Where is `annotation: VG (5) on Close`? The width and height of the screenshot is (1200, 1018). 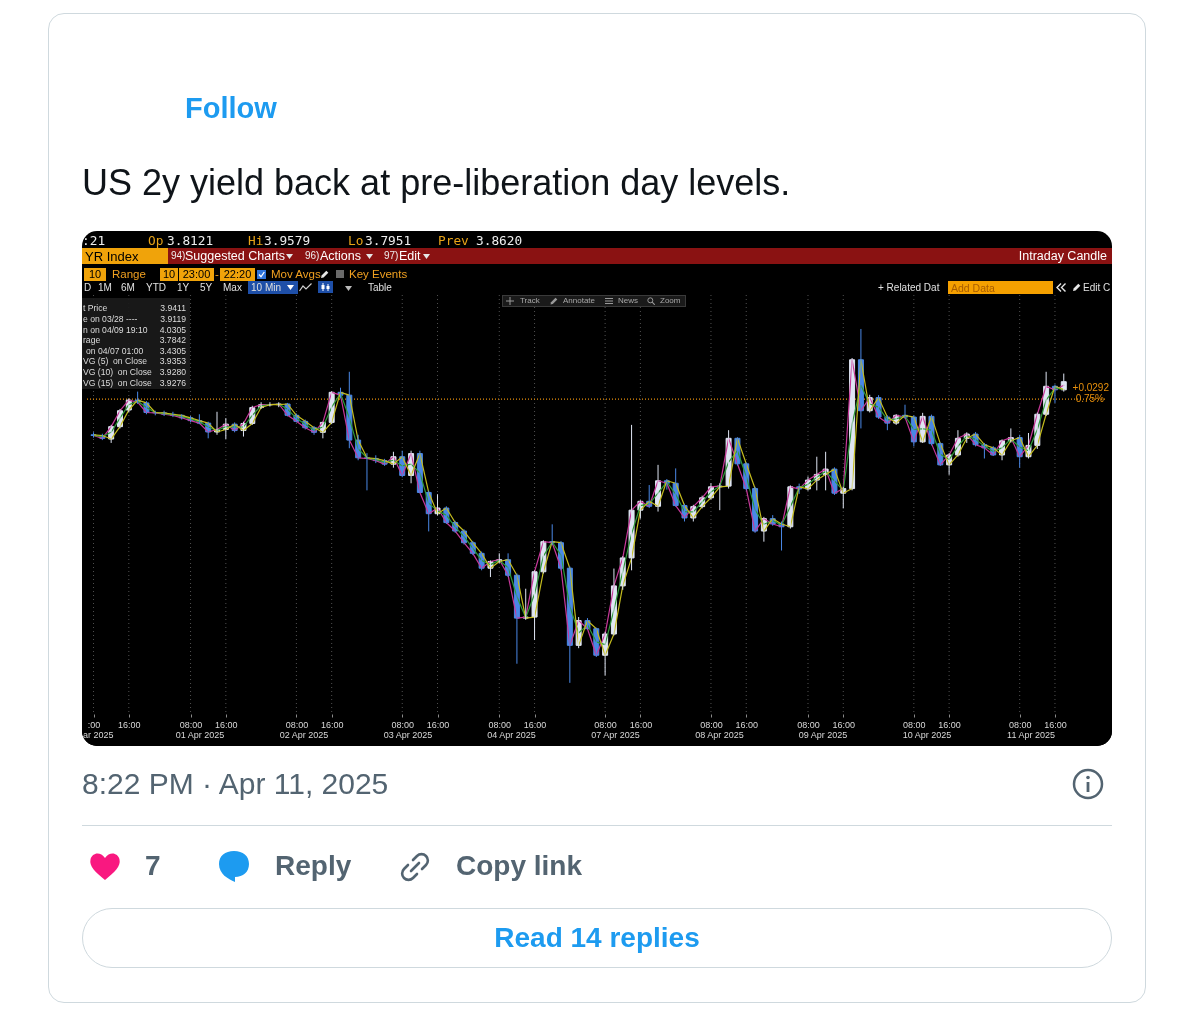
annotation: VG (5) on Close is located at coordinates (115, 361).